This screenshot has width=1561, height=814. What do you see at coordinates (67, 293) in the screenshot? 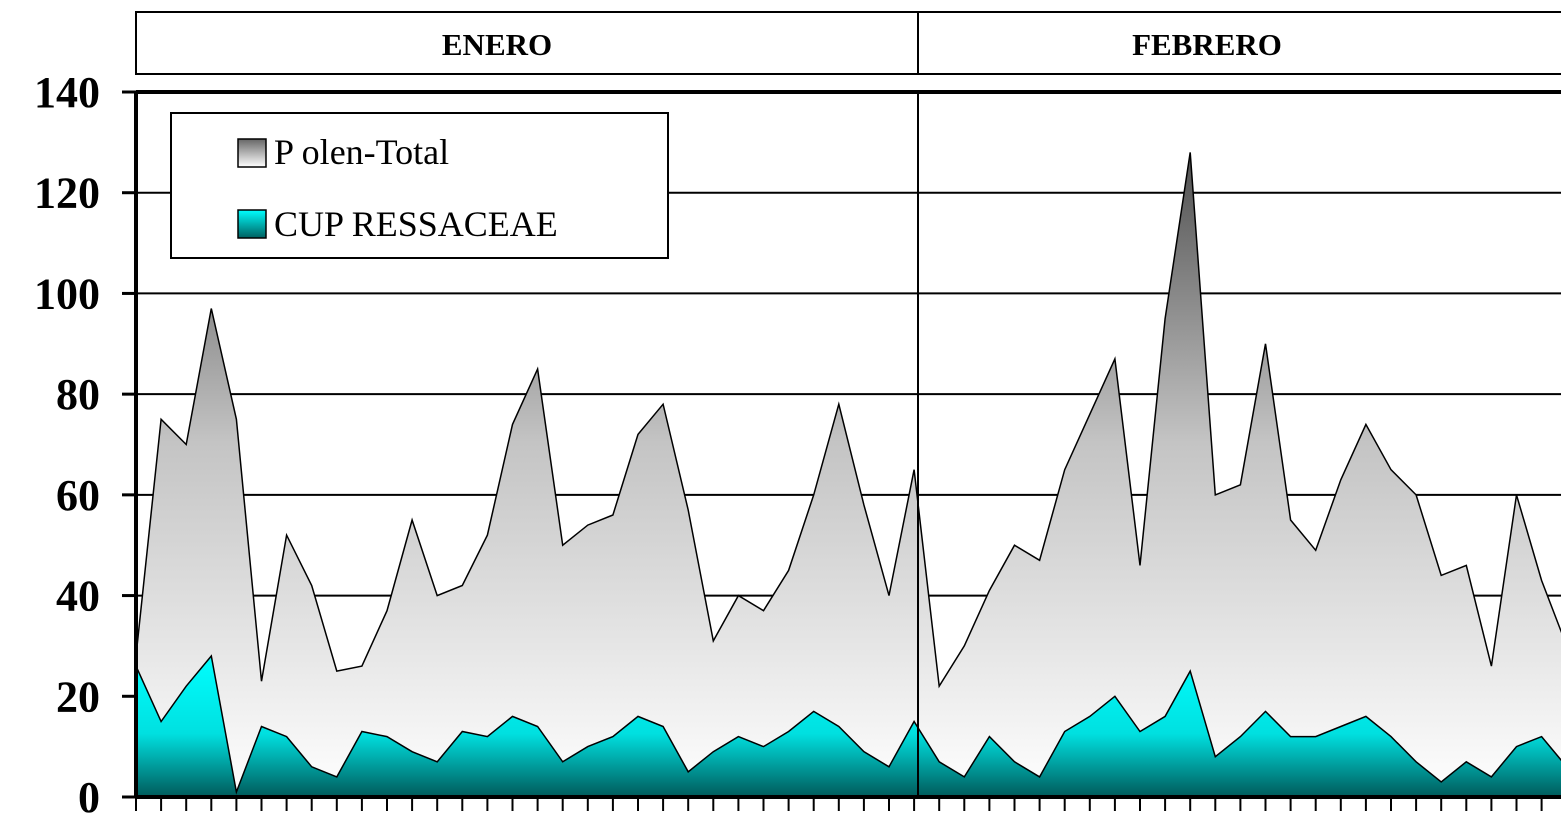
I see `y-tick-label-100: 100` at bounding box center [67, 293].